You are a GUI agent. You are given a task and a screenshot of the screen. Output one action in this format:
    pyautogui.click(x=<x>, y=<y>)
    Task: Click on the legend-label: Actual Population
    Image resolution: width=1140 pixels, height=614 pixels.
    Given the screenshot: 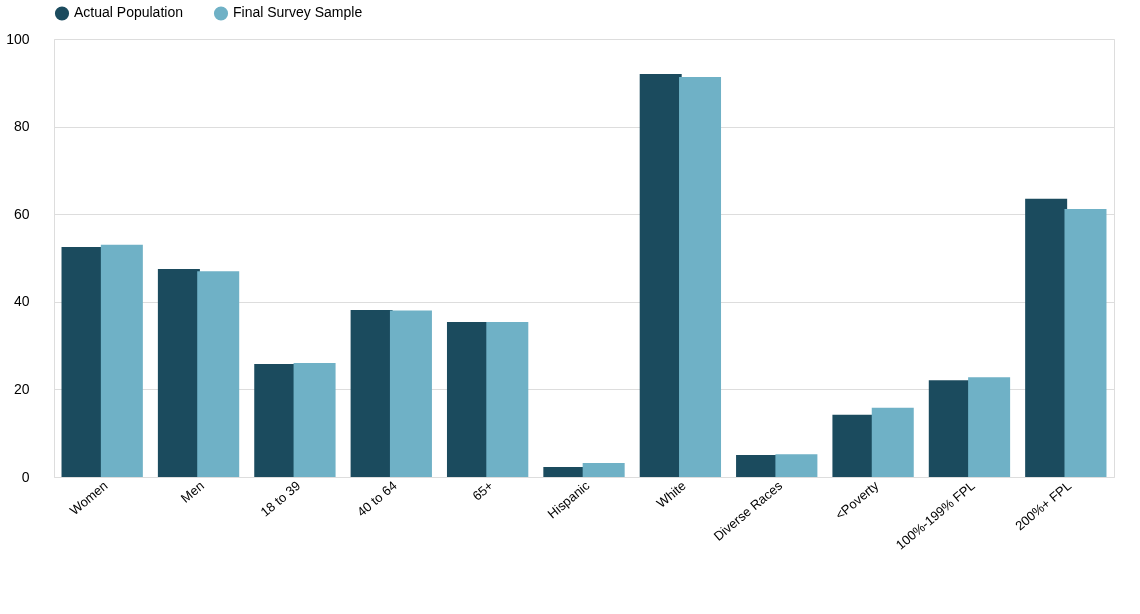 What is the action you would take?
    pyautogui.click(x=128, y=12)
    